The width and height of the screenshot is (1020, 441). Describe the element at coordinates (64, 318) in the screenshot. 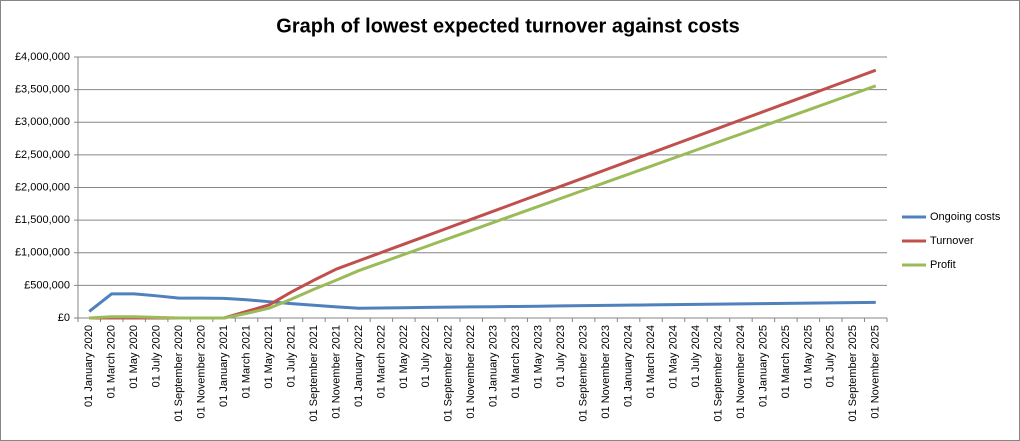

I see `y-tick-label: £0` at that location.